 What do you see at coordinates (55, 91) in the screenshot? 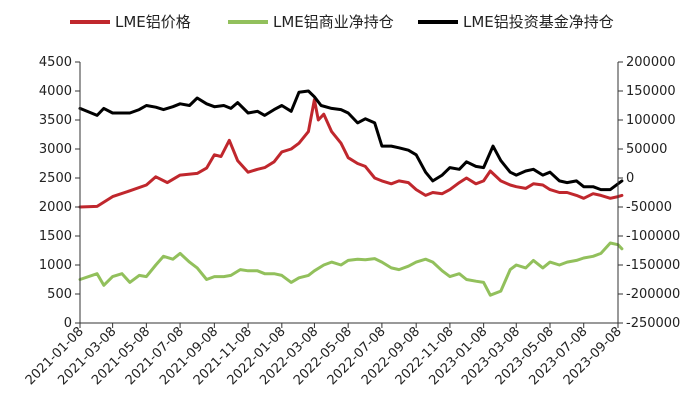
I see `left-tick-label: 4000` at bounding box center [55, 91].